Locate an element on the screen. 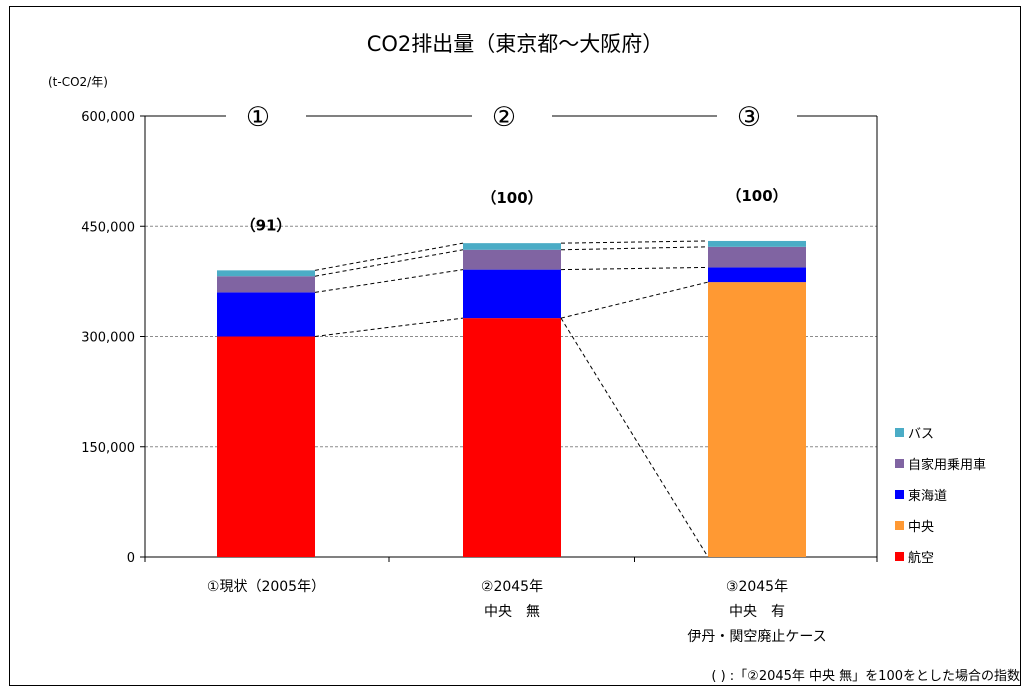  x-category-label: 中央 無 is located at coordinates (512, 612).